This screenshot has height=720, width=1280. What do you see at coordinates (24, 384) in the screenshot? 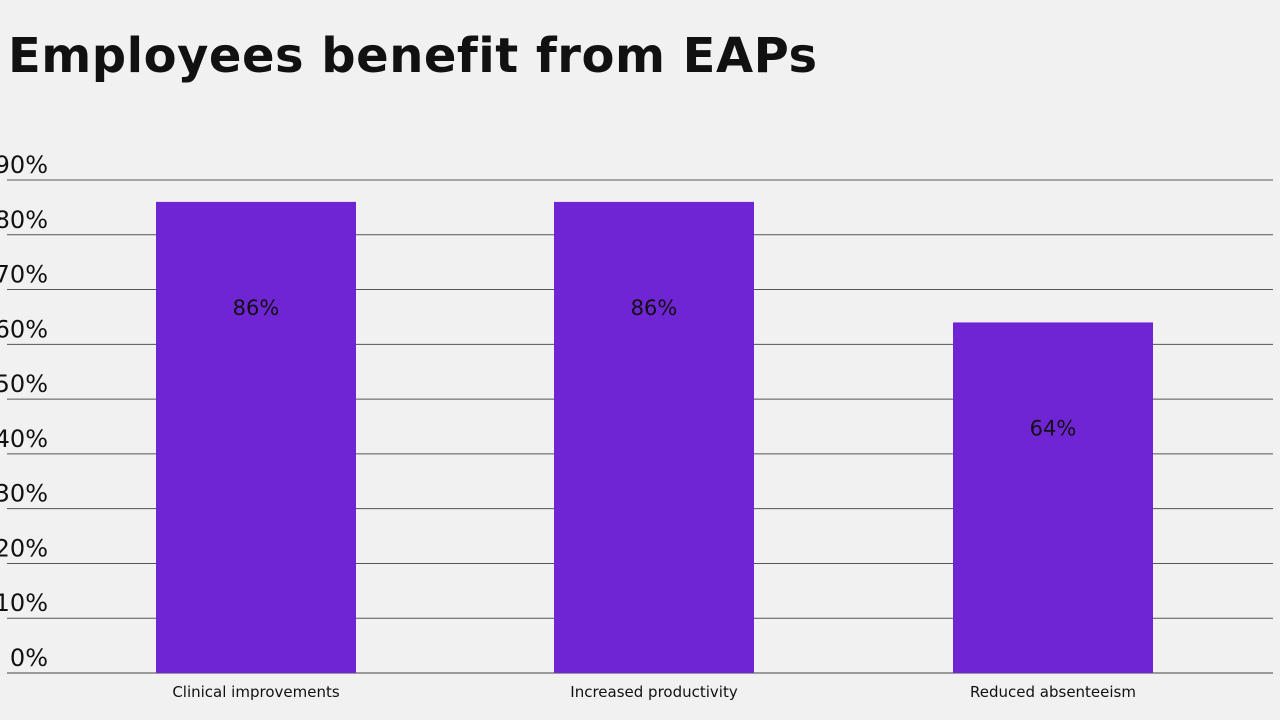
I see `y-tick-label: 50%` at bounding box center [24, 384].